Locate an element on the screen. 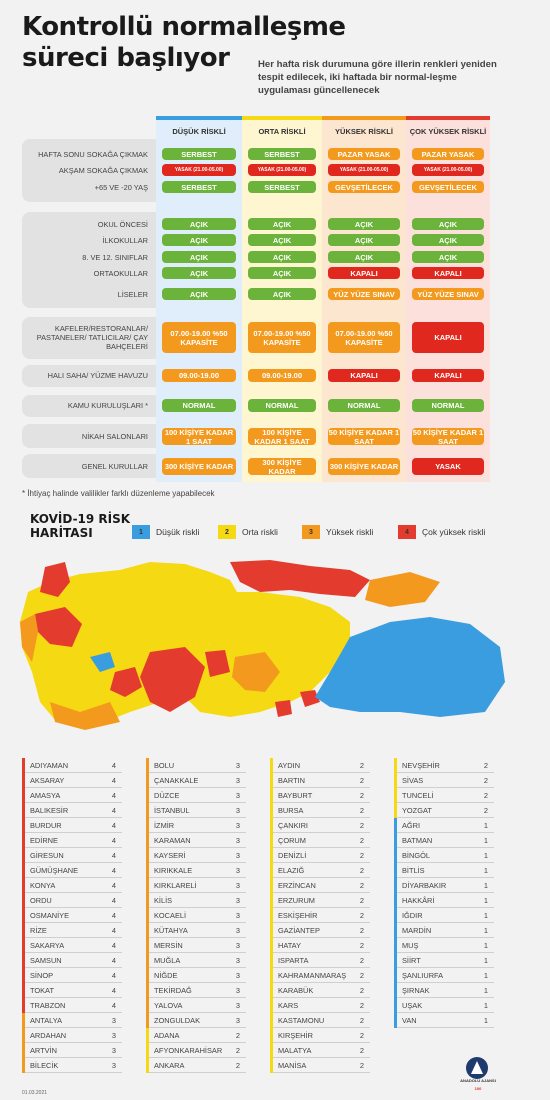 The image size is (550, 1100). province-row: DİYARBAKIR 1 is located at coordinates (444, 885).